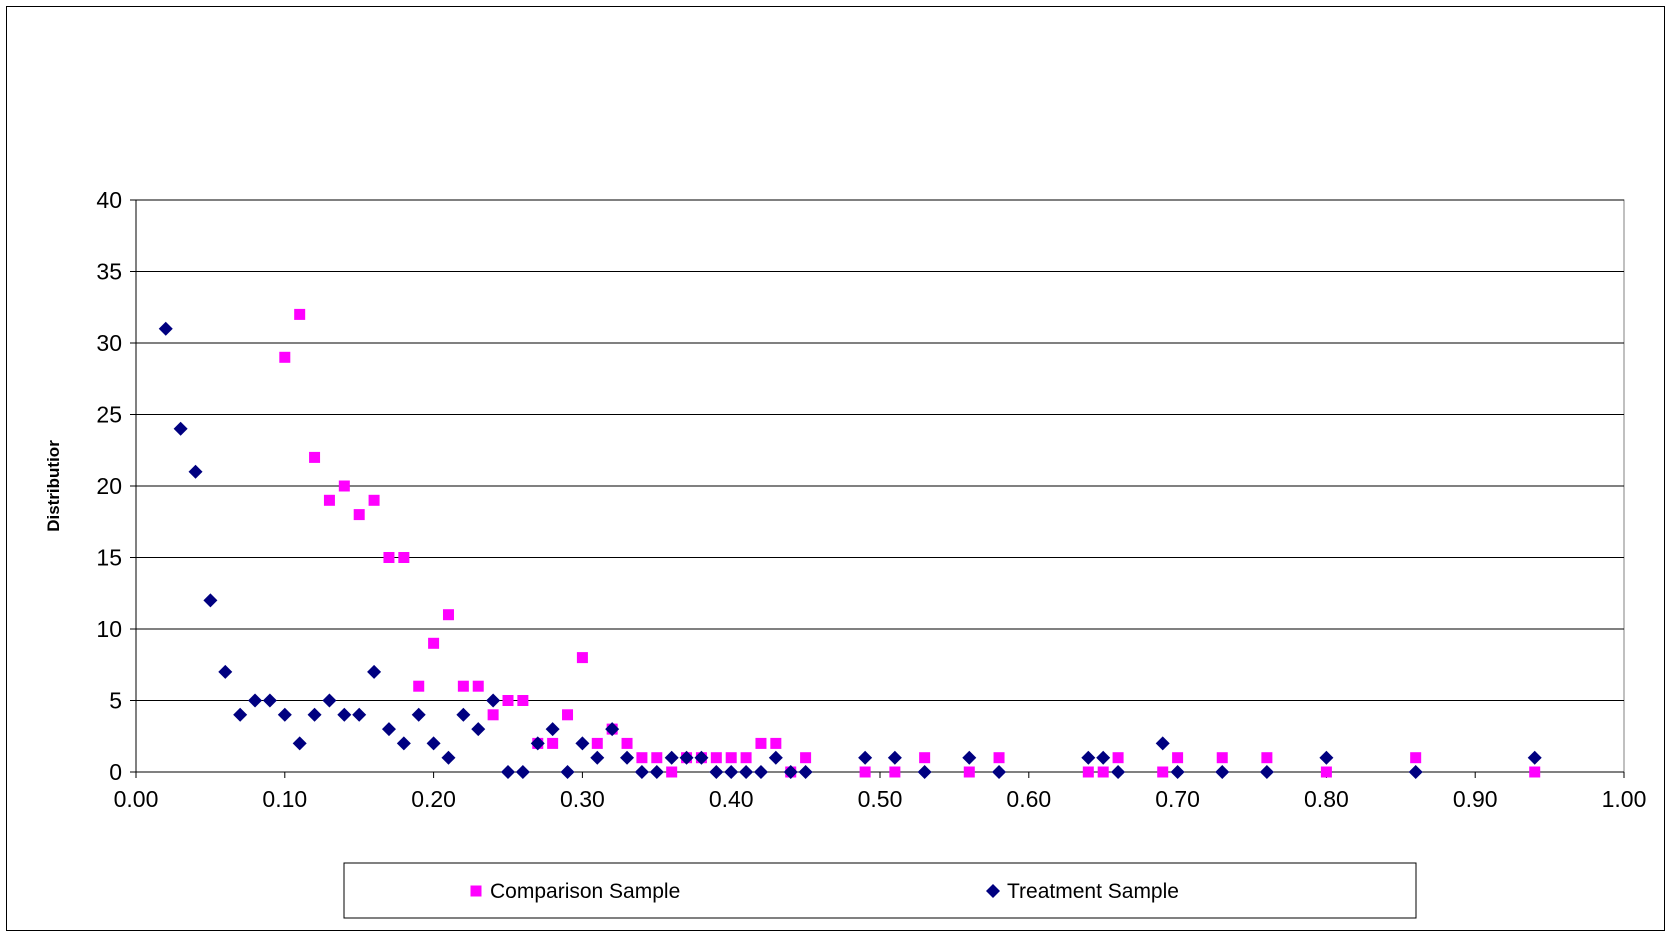 The width and height of the screenshot is (1671, 934). I want to click on y-tick-label: 15, so click(109, 558).